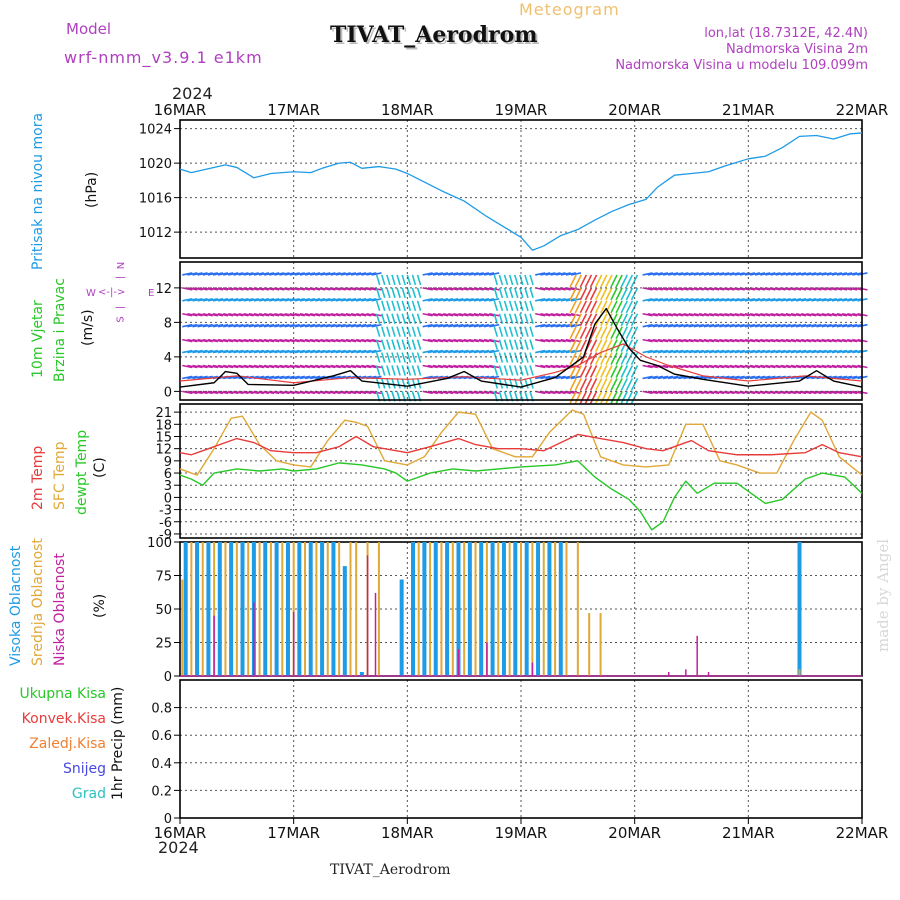 The width and height of the screenshot is (900, 900). Describe the element at coordinates (521, 445) in the screenshot. I see `temp-2m-line` at that location.